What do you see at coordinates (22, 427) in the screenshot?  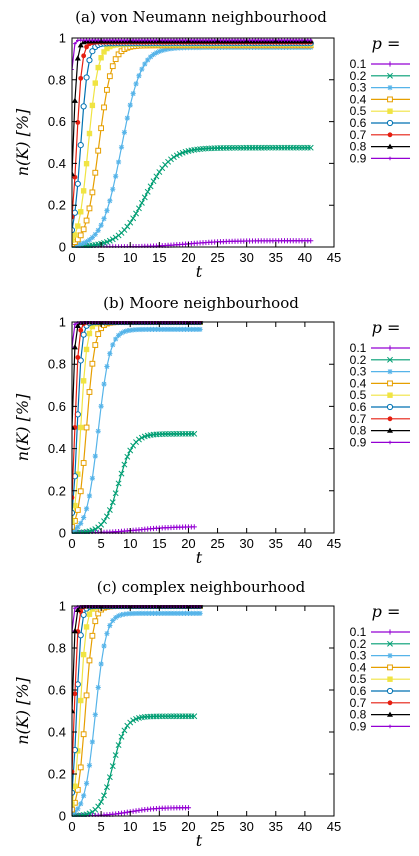 I see `y-axis-label: n(K) [%]` at bounding box center [22, 427].